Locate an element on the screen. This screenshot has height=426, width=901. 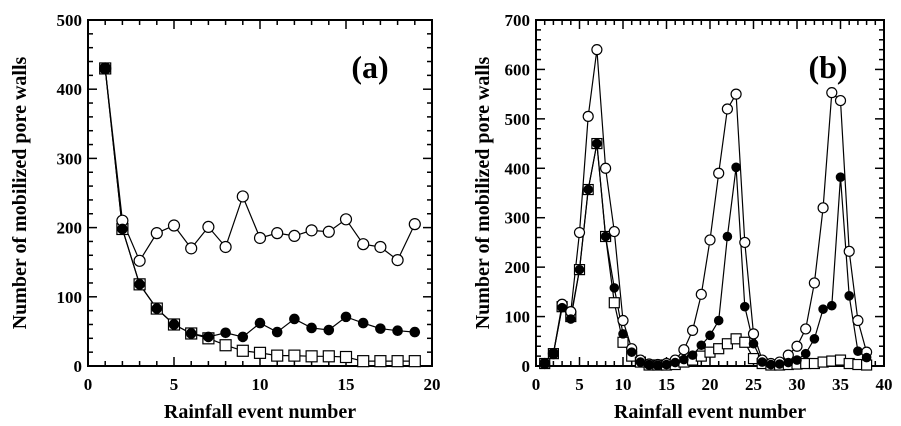
y-tick-label: 300 is located at coordinates (70, 158).